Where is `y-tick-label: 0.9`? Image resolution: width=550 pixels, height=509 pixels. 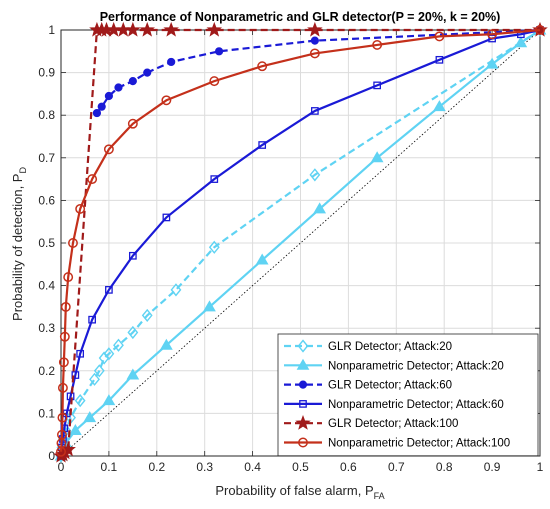 y-tick-label: 0.9 is located at coordinates (46, 73).